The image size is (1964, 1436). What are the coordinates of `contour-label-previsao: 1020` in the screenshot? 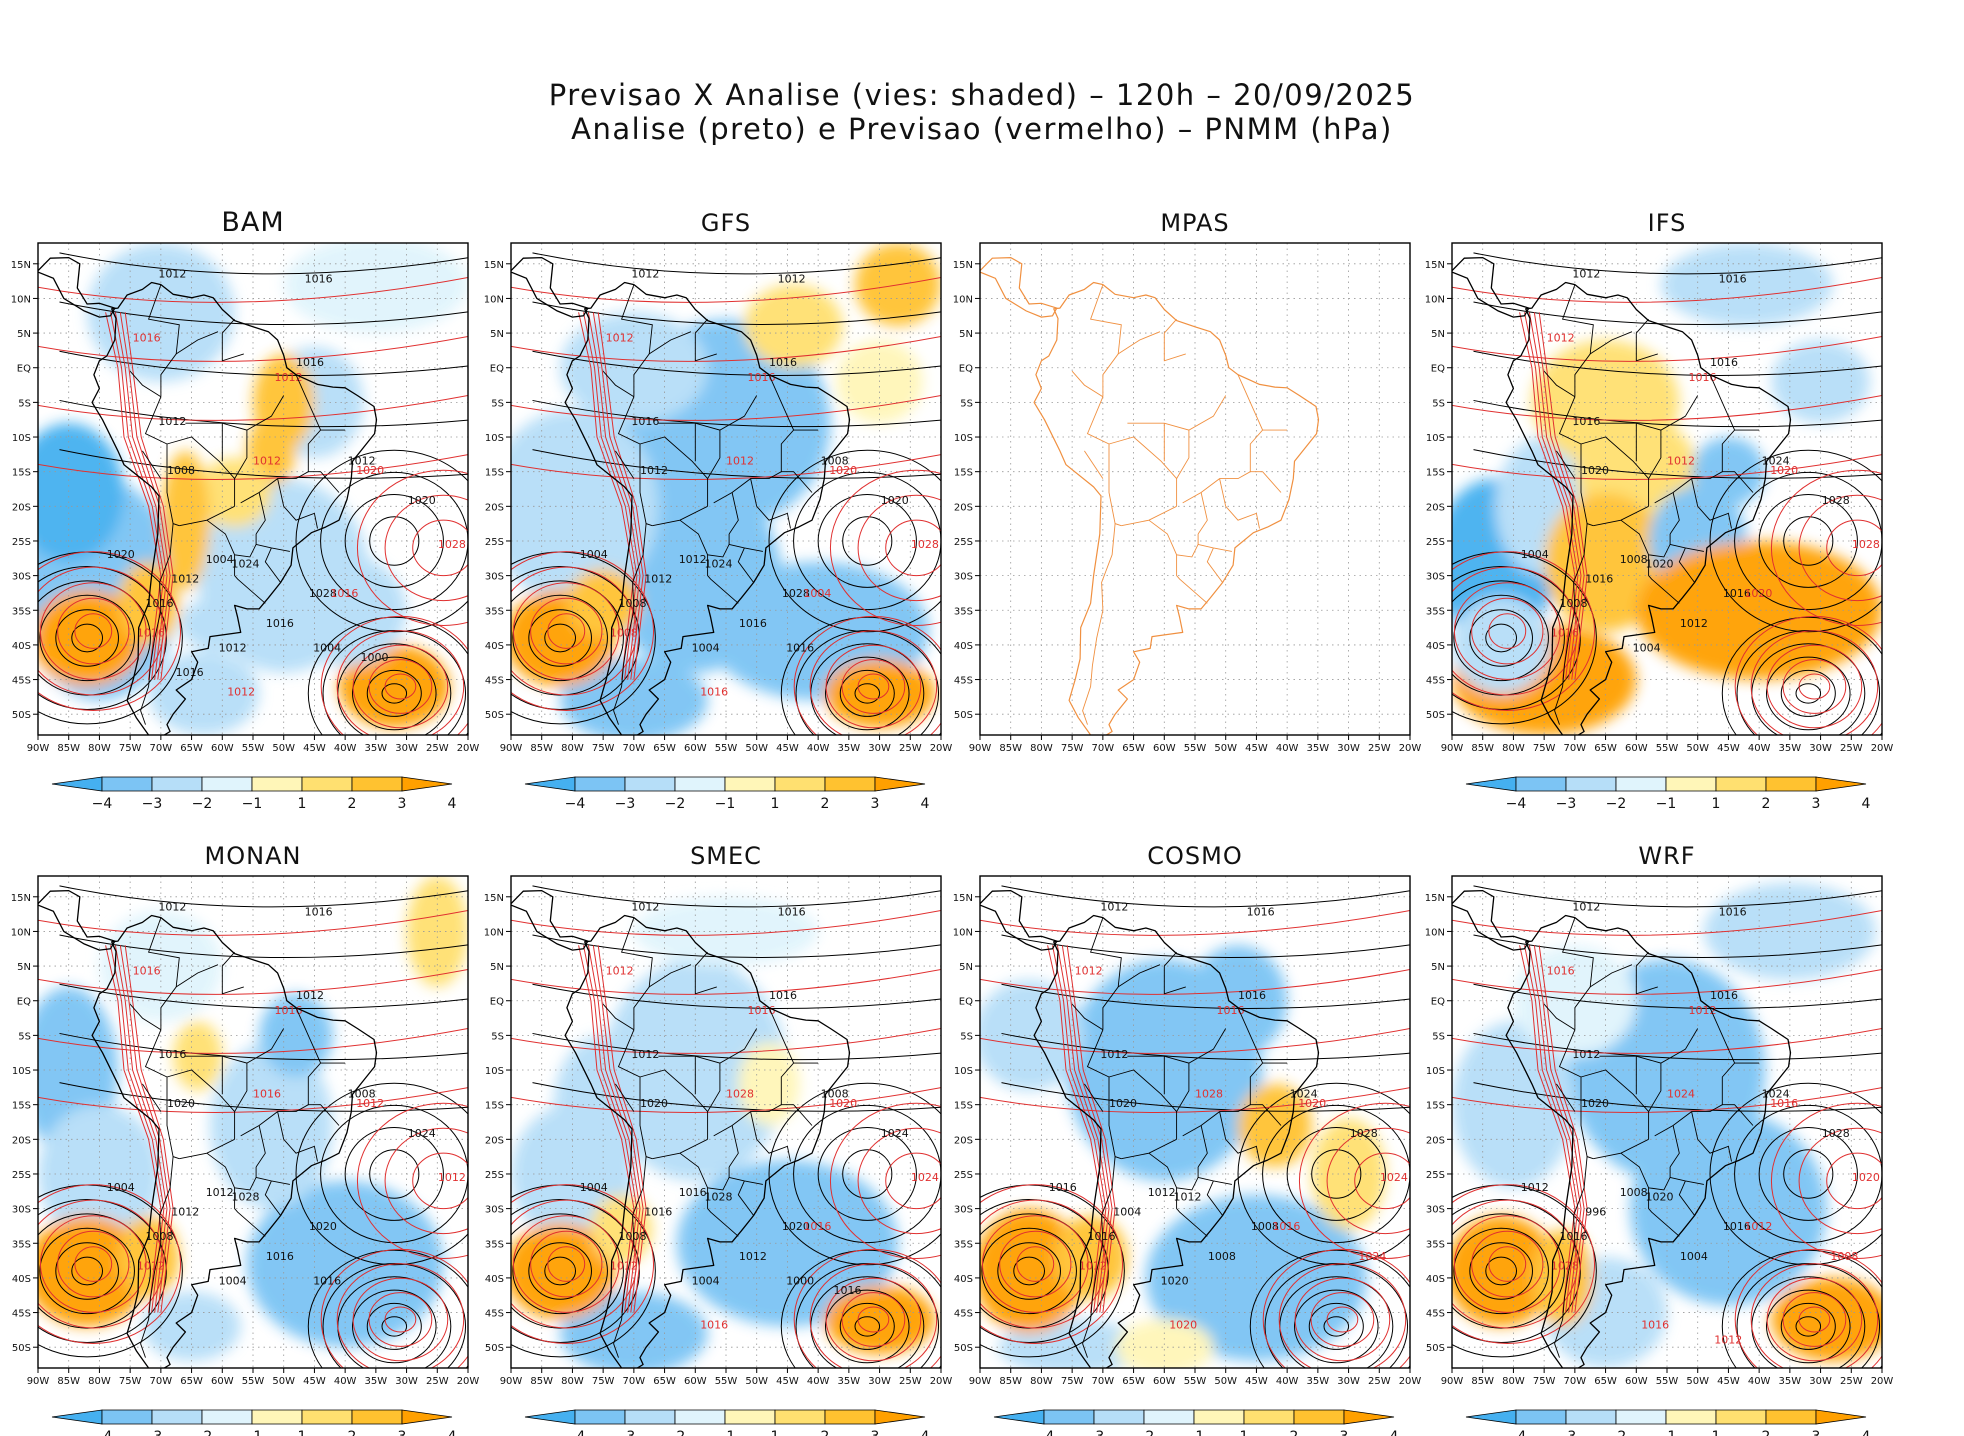 It's located at (1866, 1177).